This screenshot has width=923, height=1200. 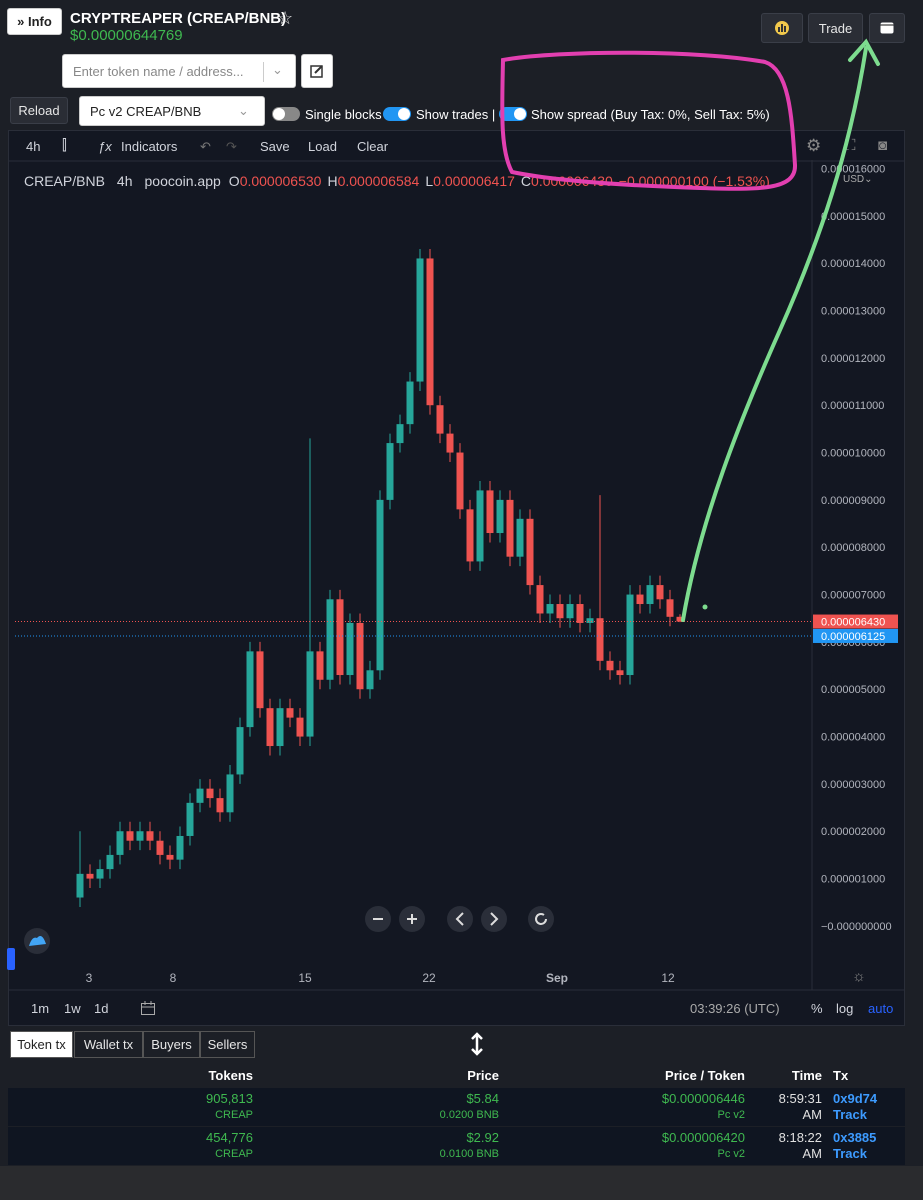 What do you see at coordinates (105, 146) in the screenshot?
I see `fx-icon: ƒx` at bounding box center [105, 146].